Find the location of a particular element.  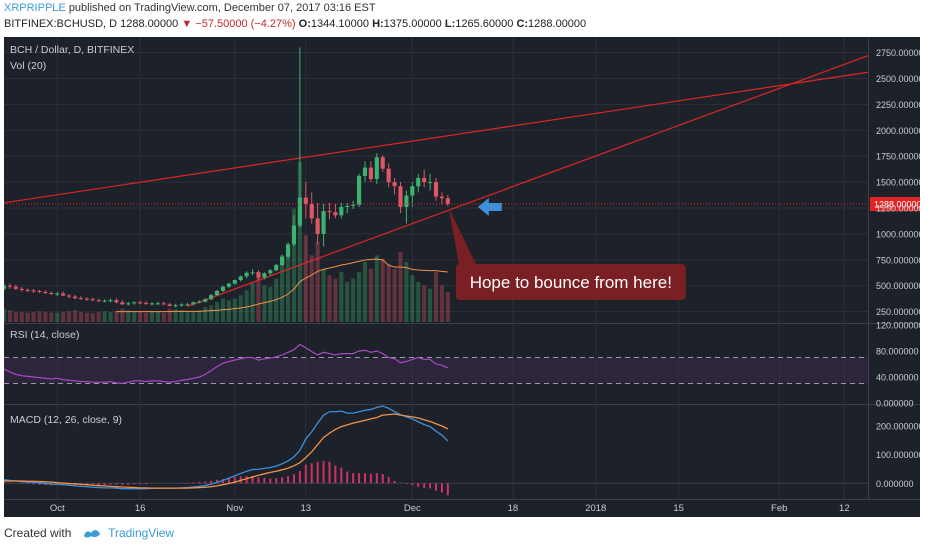

rsi-tick-label: 0.000000 is located at coordinates (895, 404).